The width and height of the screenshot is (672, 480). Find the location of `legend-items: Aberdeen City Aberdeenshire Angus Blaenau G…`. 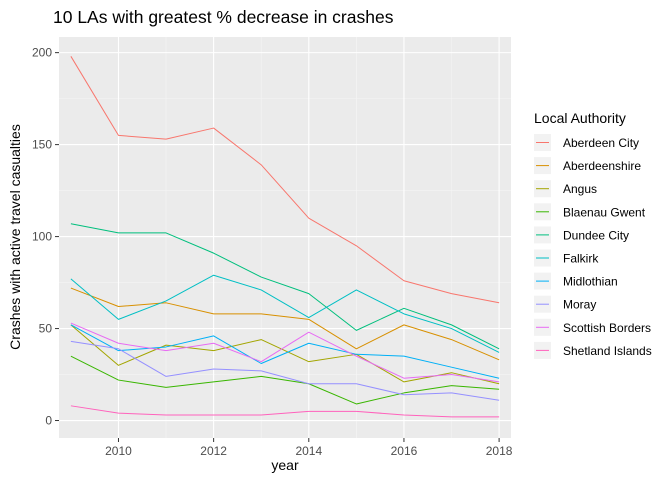

legend-items: Aberdeen City Aberdeenshire Angus Blaenau G… is located at coordinates (593, 246).